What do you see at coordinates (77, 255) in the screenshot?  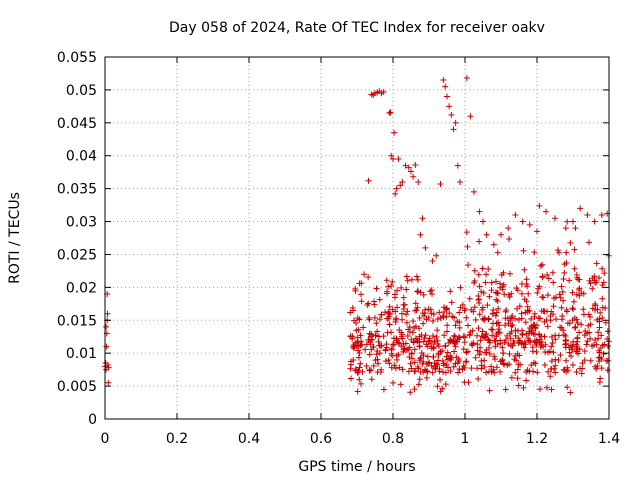 I see `y-tick-label: 0.025` at bounding box center [77, 255].